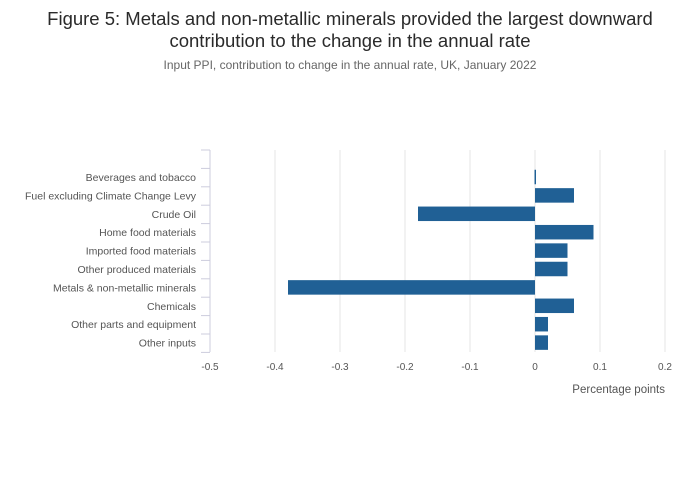 The height and width of the screenshot is (502, 700). What do you see at coordinates (470, 367) in the screenshot?
I see `x-tick-label: -0.1` at bounding box center [470, 367].